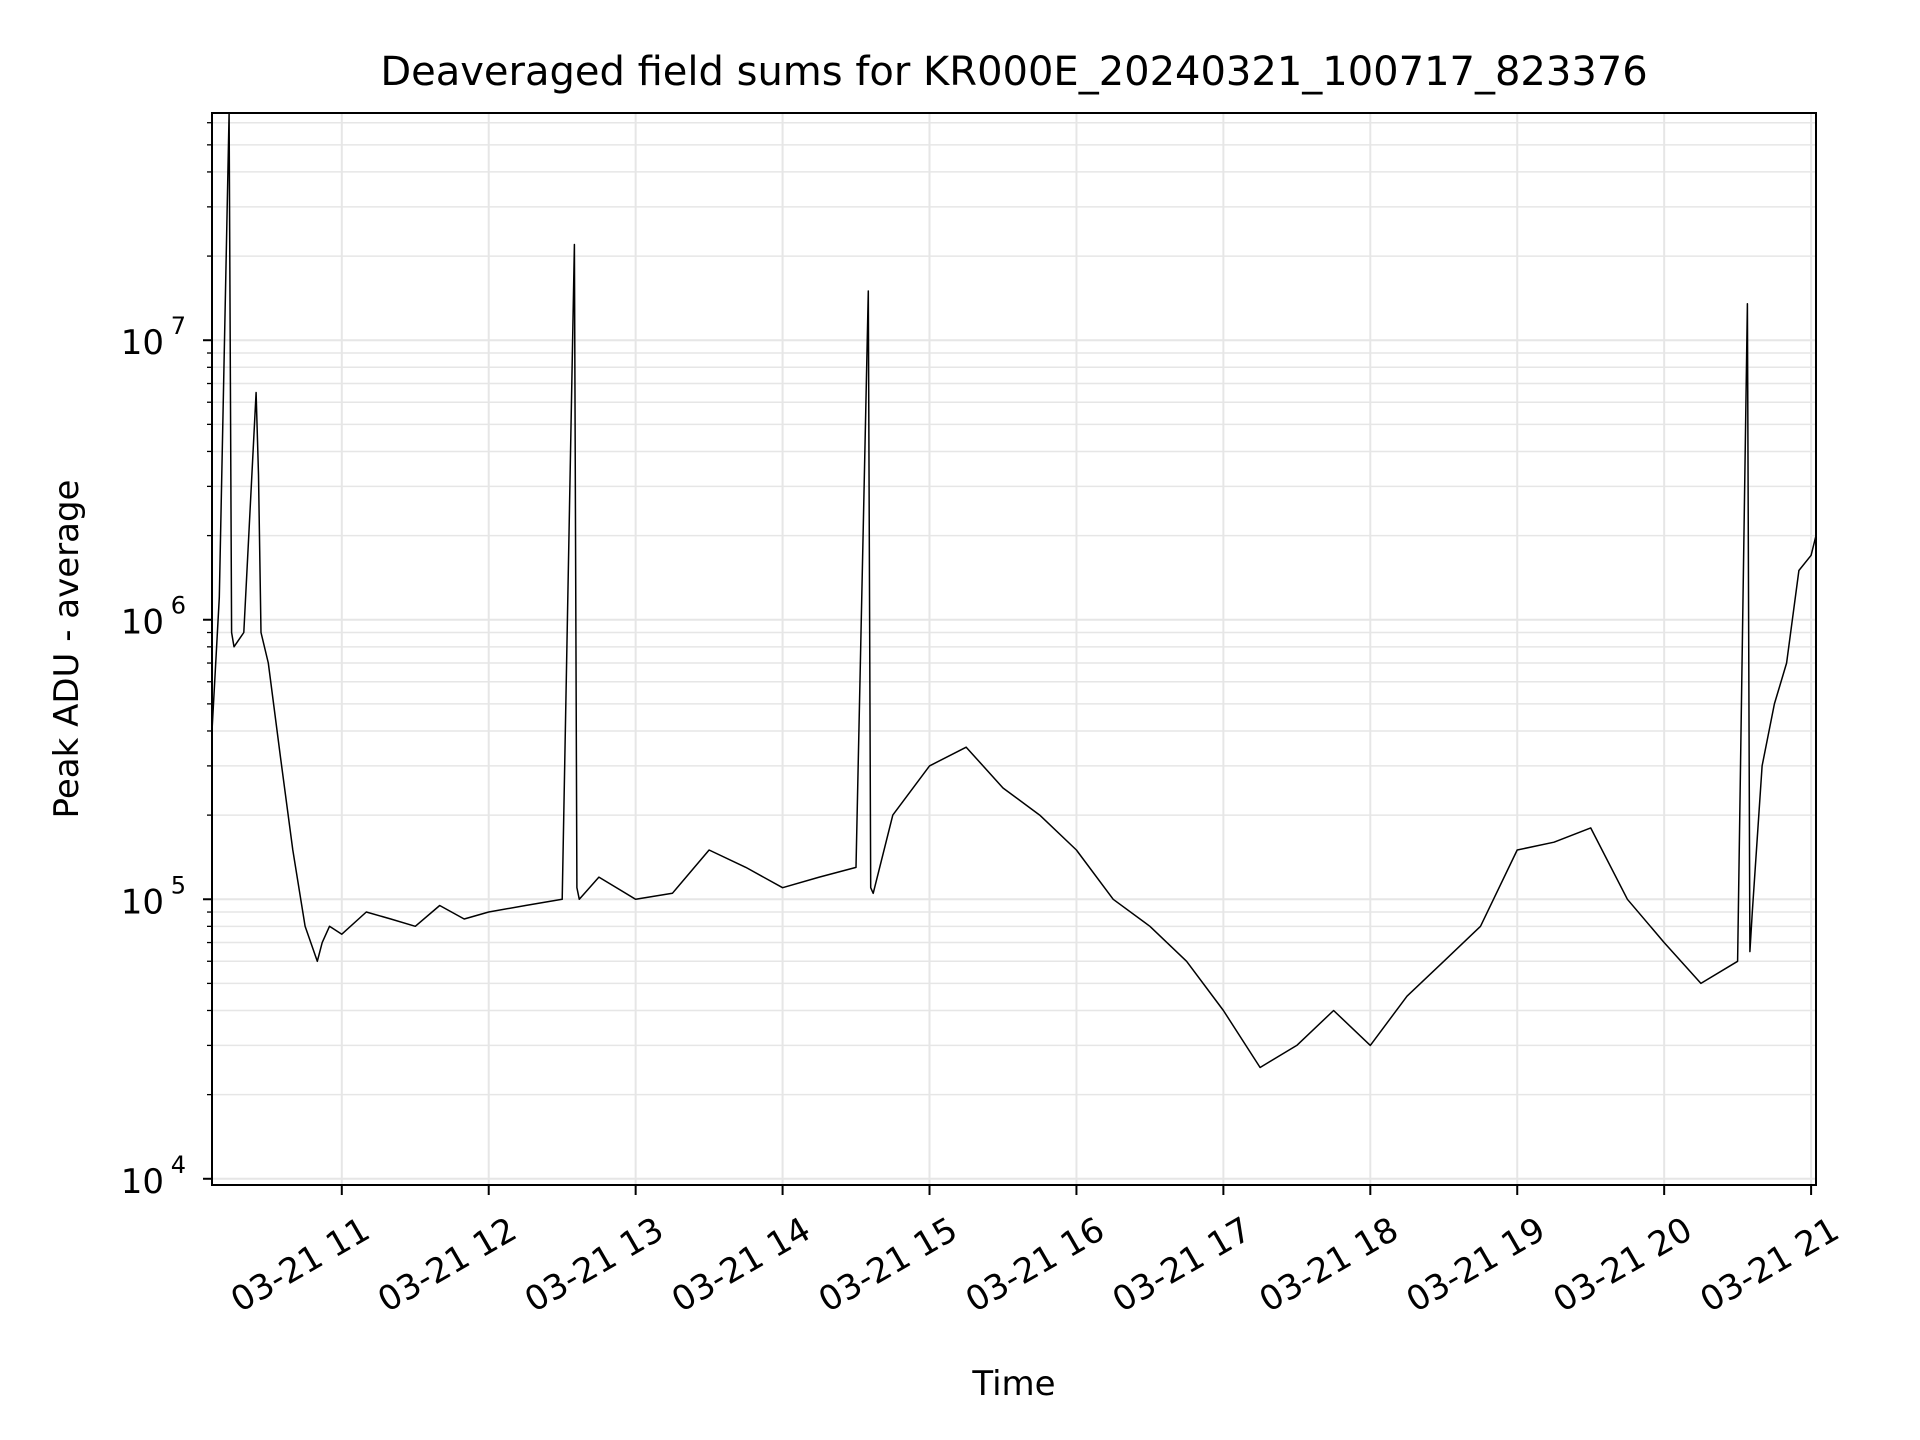  What do you see at coordinates (178, 885) in the screenshot?
I see `y-tick-label-exponent: 5` at bounding box center [178, 885].